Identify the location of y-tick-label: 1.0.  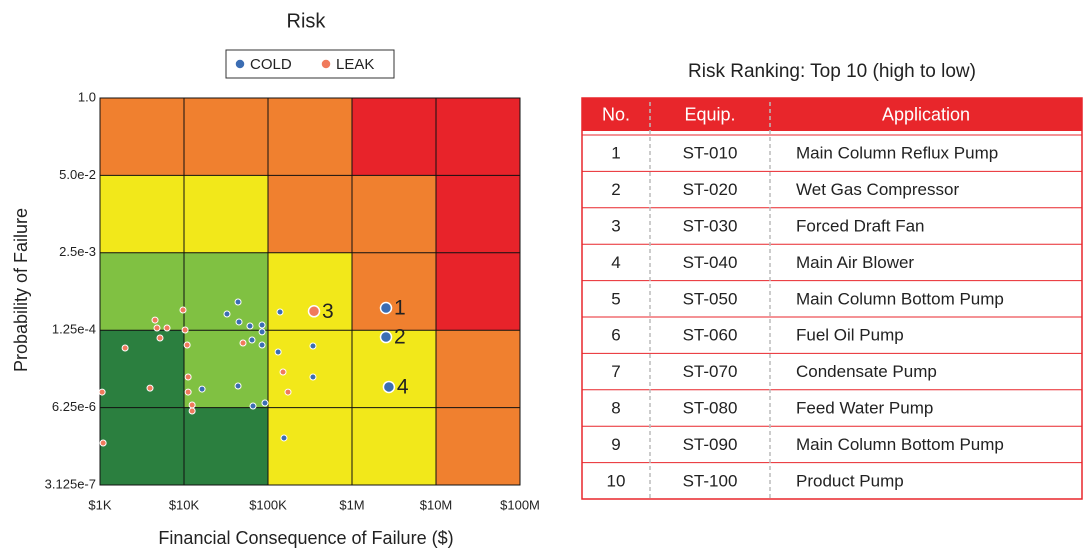
(87, 96).